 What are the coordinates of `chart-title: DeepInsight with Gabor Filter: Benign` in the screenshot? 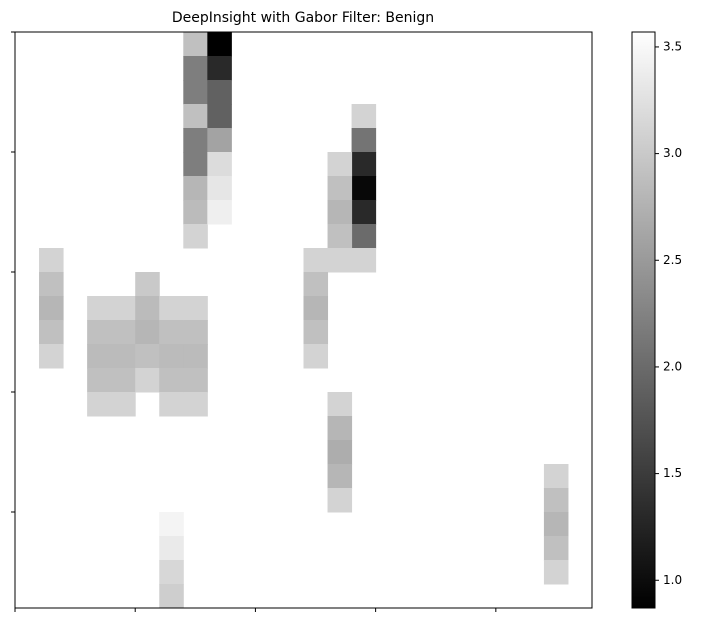 It's located at (303, 18).